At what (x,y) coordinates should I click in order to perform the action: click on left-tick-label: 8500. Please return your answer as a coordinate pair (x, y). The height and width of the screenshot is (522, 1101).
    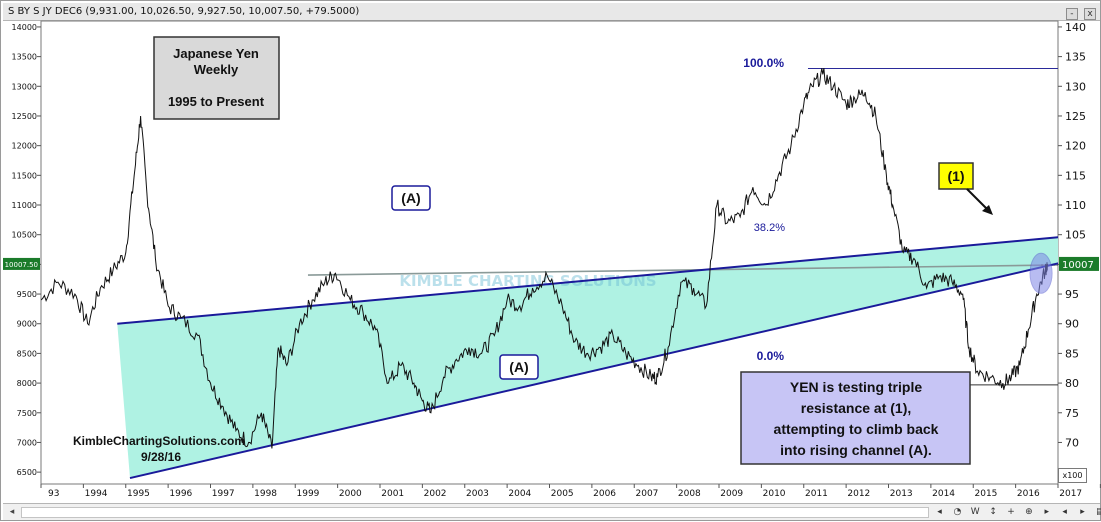
    Looking at the image, I should click on (27, 353).